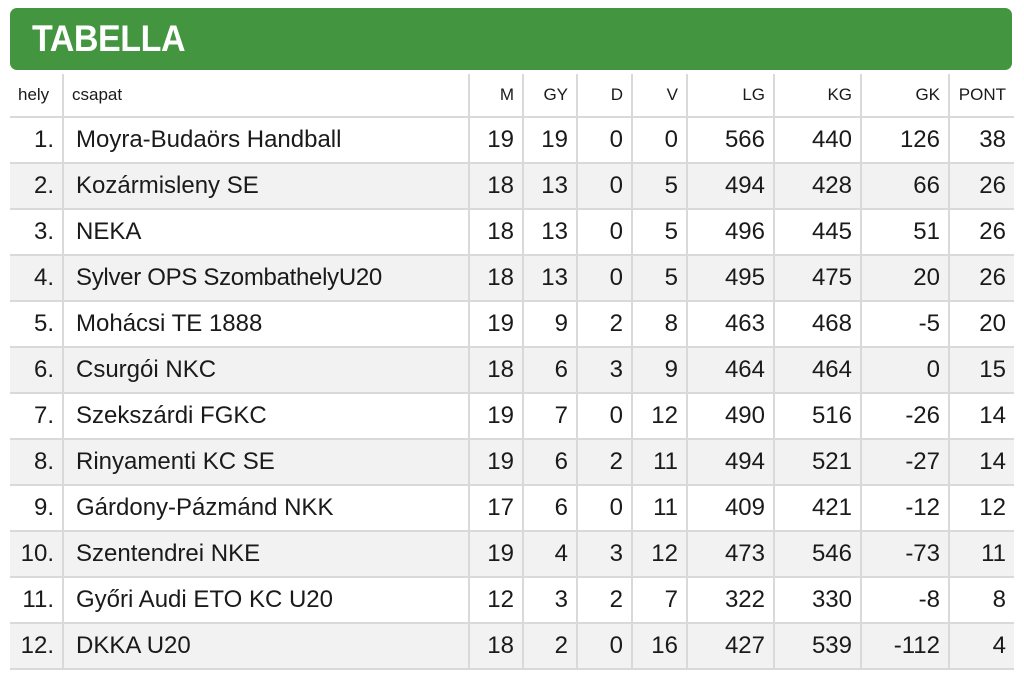 This screenshot has width=1024, height=676. What do you see at coordinates (37, 646) in the screenshot?
I see `cell-position: 12.` at bounding box center [37, 646].